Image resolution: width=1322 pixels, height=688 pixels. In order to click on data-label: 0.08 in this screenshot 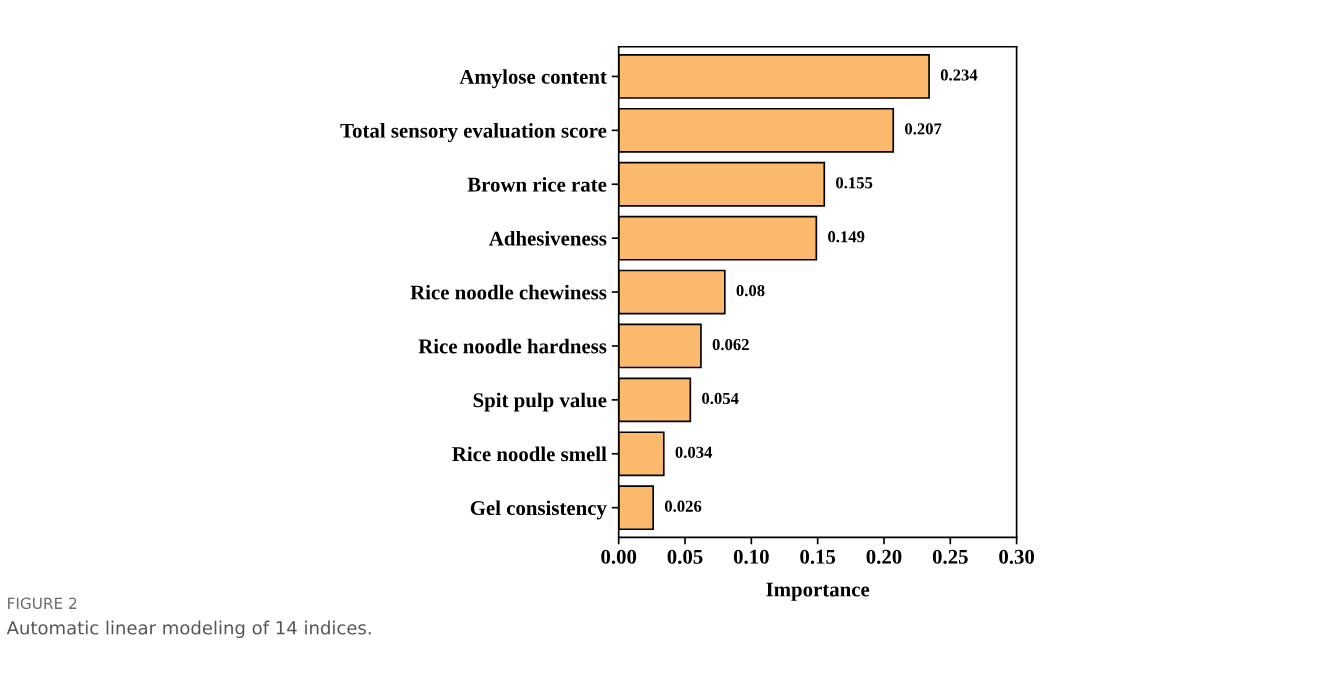, I will do `click(750, 290)`.